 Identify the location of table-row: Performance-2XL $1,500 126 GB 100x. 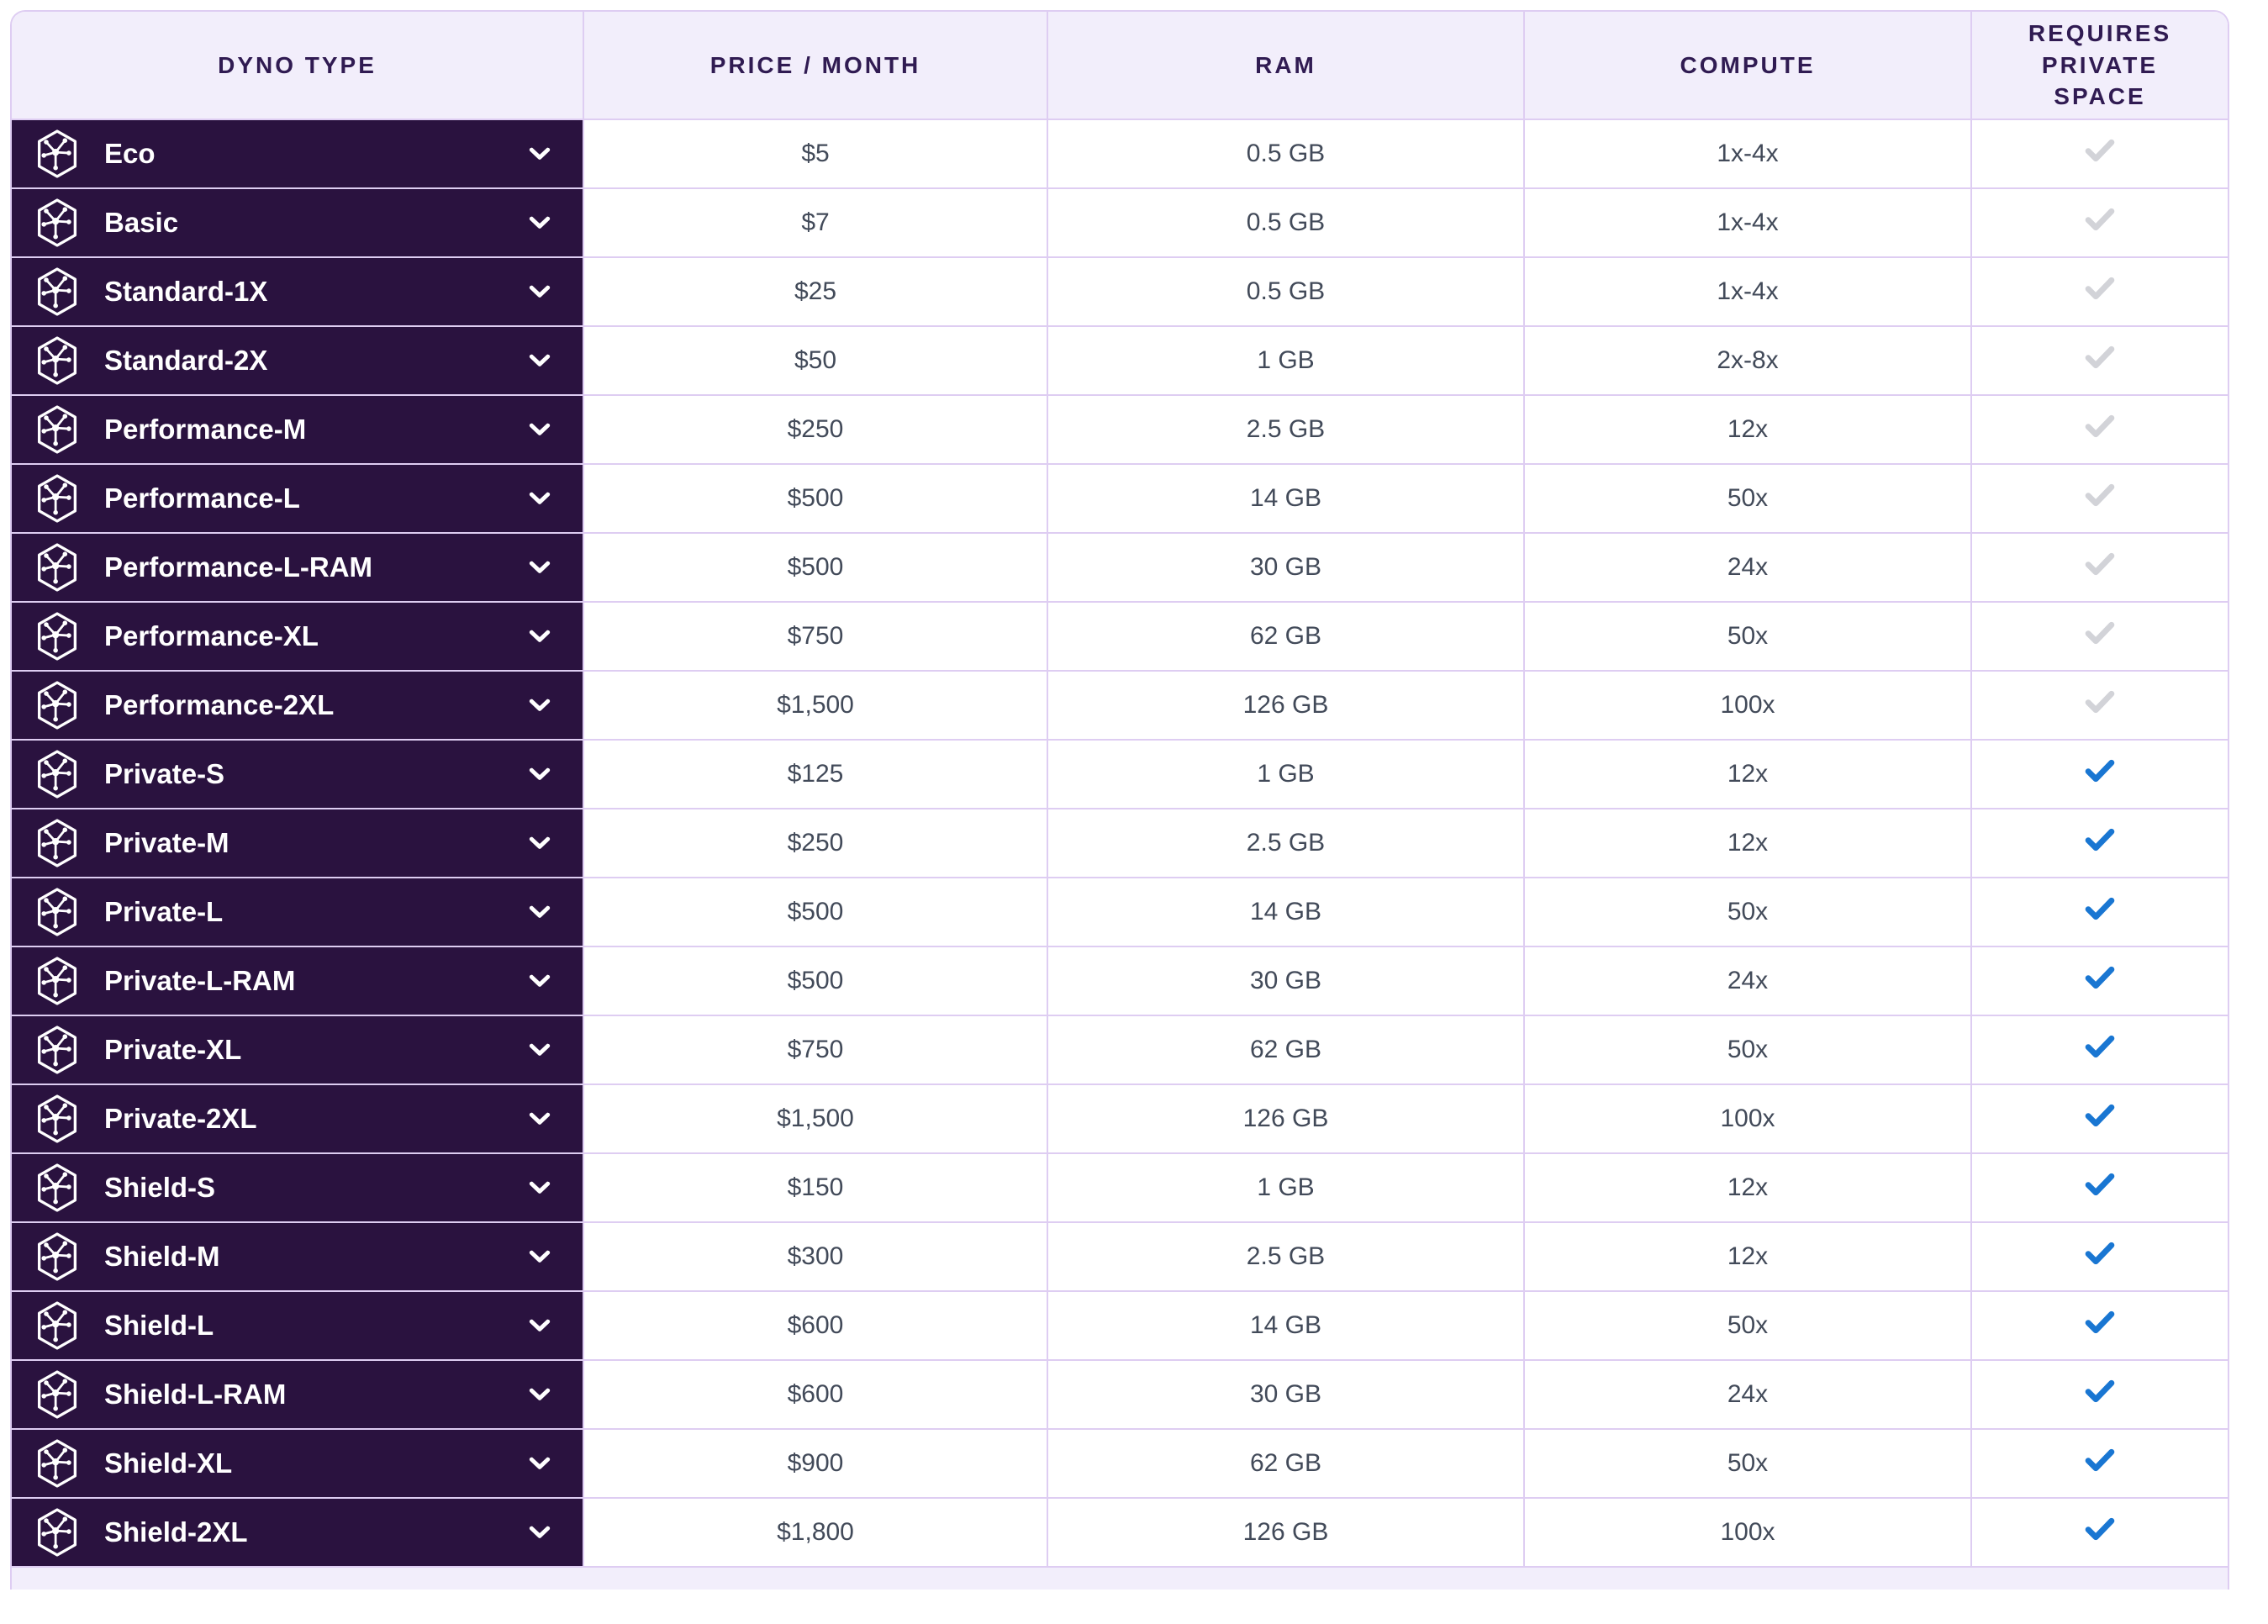
(1120, 706).